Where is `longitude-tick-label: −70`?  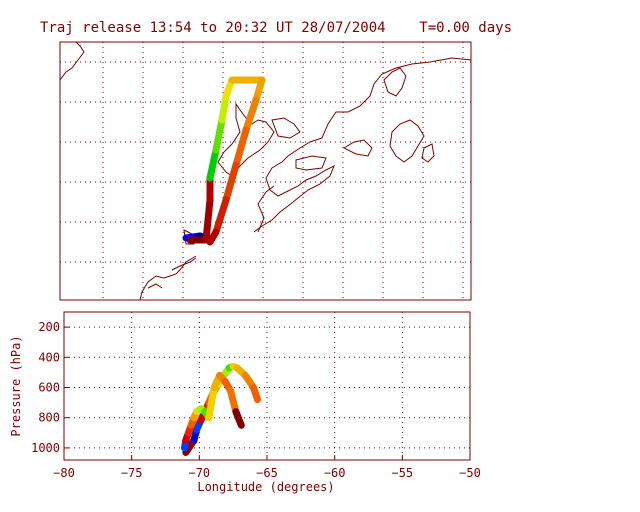
longitude-tick-label: −70 is located at coordinates (199, 473).